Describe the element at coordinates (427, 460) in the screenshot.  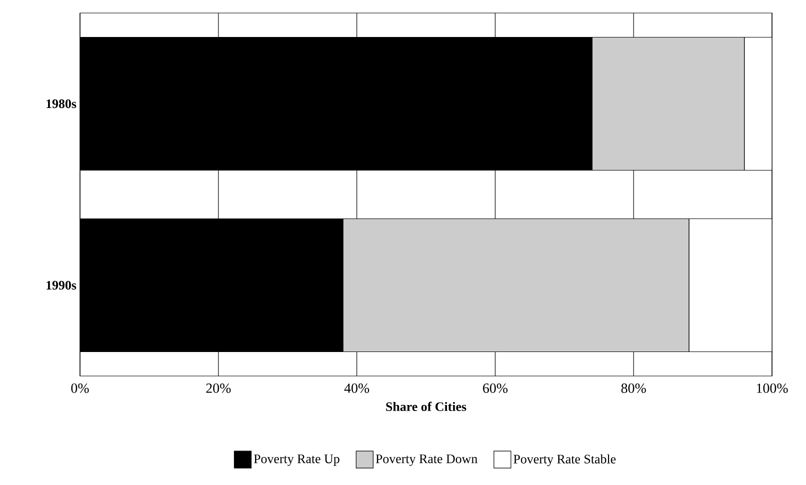
I see `legend-label: Poverty Rate Down` at that location.